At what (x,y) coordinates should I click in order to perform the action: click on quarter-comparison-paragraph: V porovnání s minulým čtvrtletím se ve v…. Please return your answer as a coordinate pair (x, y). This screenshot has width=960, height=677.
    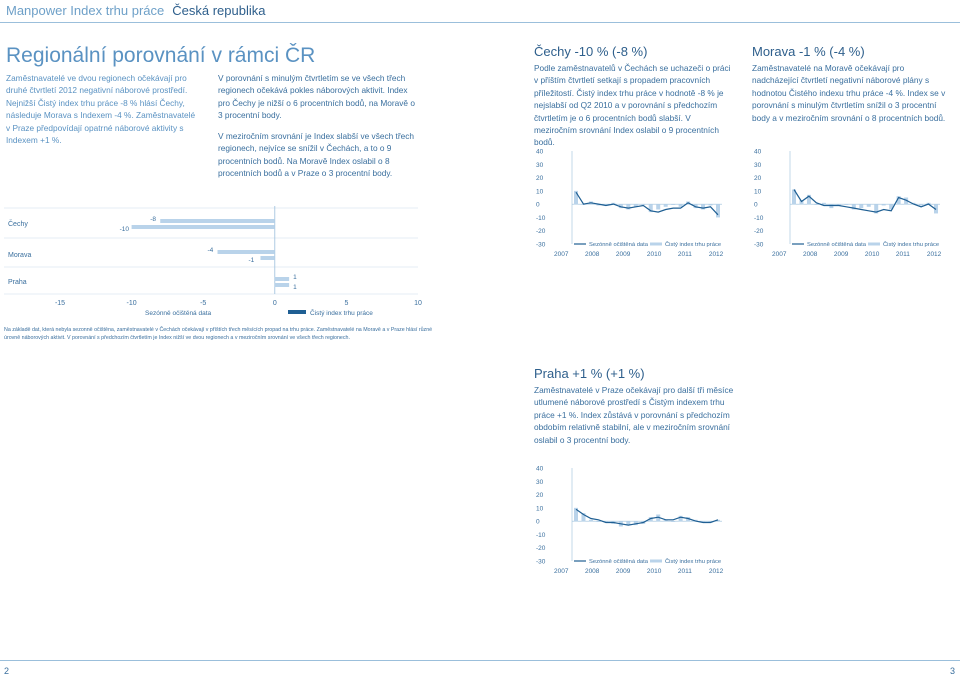
    Looking at the image, I should click on (316, 97).